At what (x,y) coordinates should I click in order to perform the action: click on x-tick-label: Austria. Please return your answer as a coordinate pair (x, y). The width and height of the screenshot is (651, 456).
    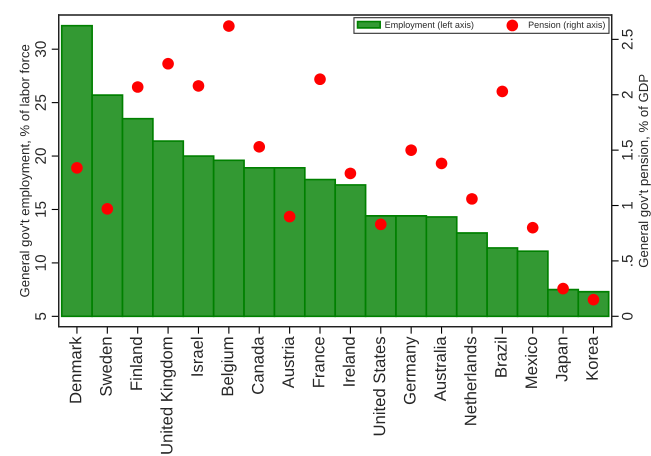
    Looking at the image, I should click on (288, 362).